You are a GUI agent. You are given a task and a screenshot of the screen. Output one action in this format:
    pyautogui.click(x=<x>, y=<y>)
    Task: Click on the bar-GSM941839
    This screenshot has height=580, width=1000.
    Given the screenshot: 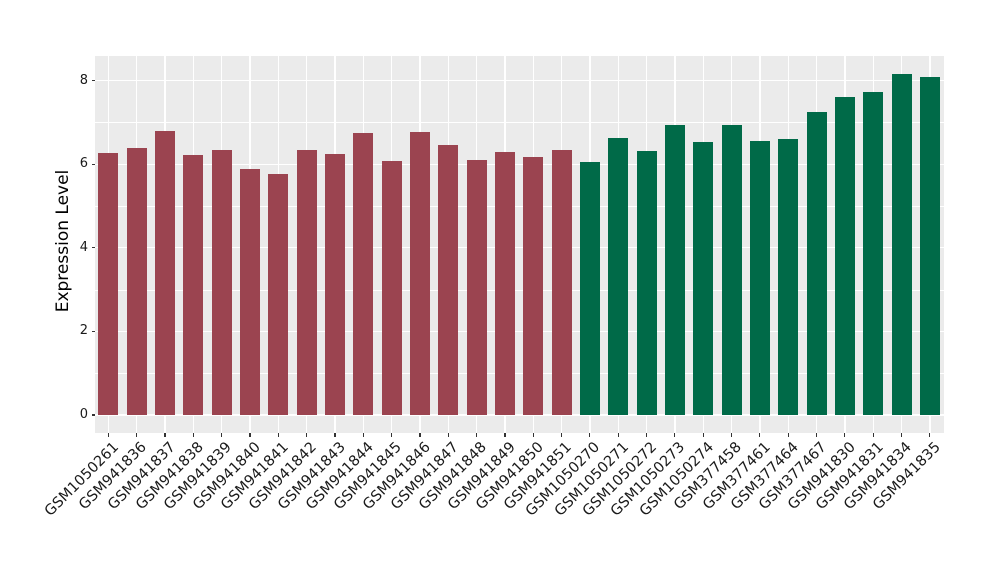 What is the action you would take?
    pyautogui.click(x=221, y=282)
    